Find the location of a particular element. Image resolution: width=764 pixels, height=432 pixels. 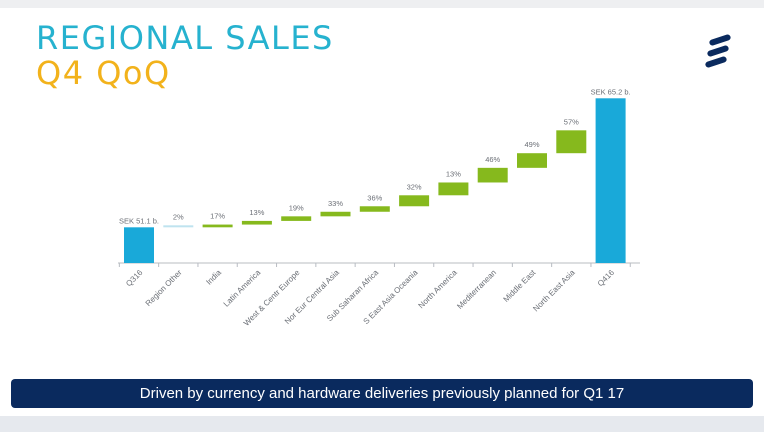

pct-label-west-centr-europe: 19% is located at coordinates (296, 207).